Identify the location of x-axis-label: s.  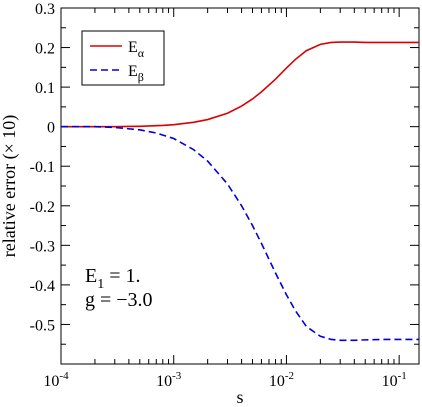
(239, 397).